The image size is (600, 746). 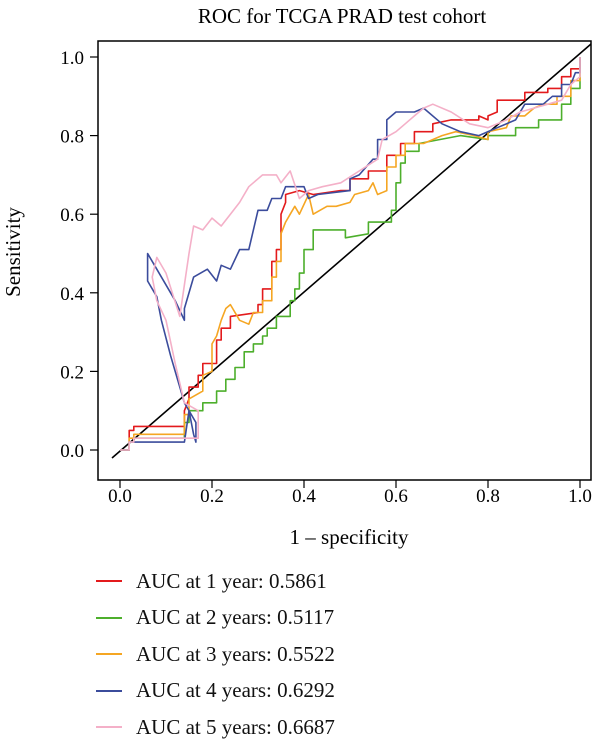 I want to click on x-tick-label: 0.4, so click(x=304, y=496).